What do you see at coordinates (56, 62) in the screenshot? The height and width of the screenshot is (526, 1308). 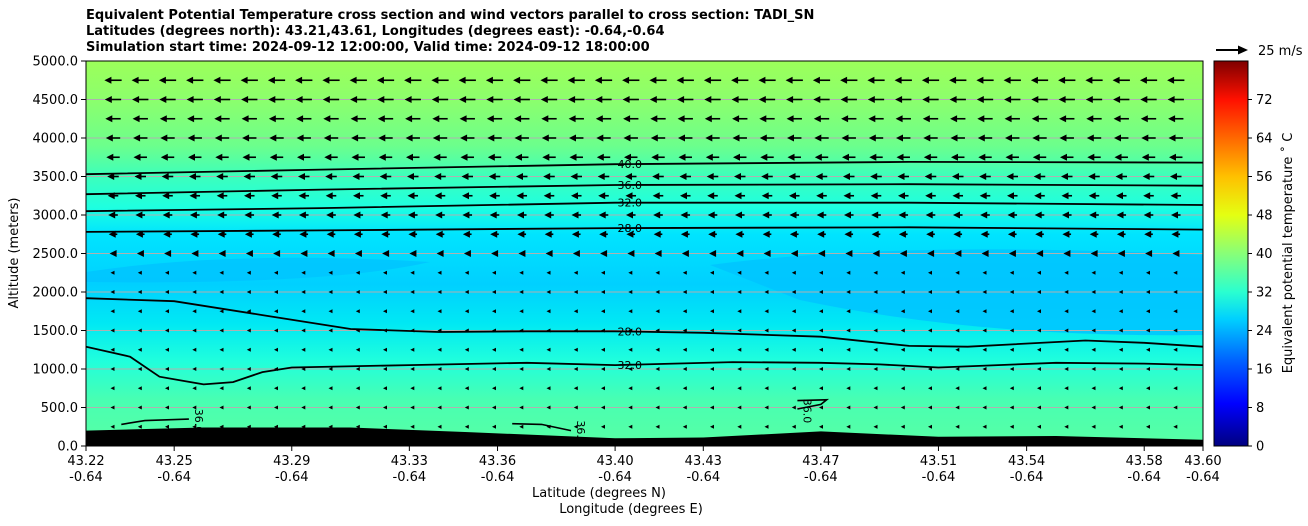 I see `y-tick-label: 5000.0` at bounding box center [56, 62].